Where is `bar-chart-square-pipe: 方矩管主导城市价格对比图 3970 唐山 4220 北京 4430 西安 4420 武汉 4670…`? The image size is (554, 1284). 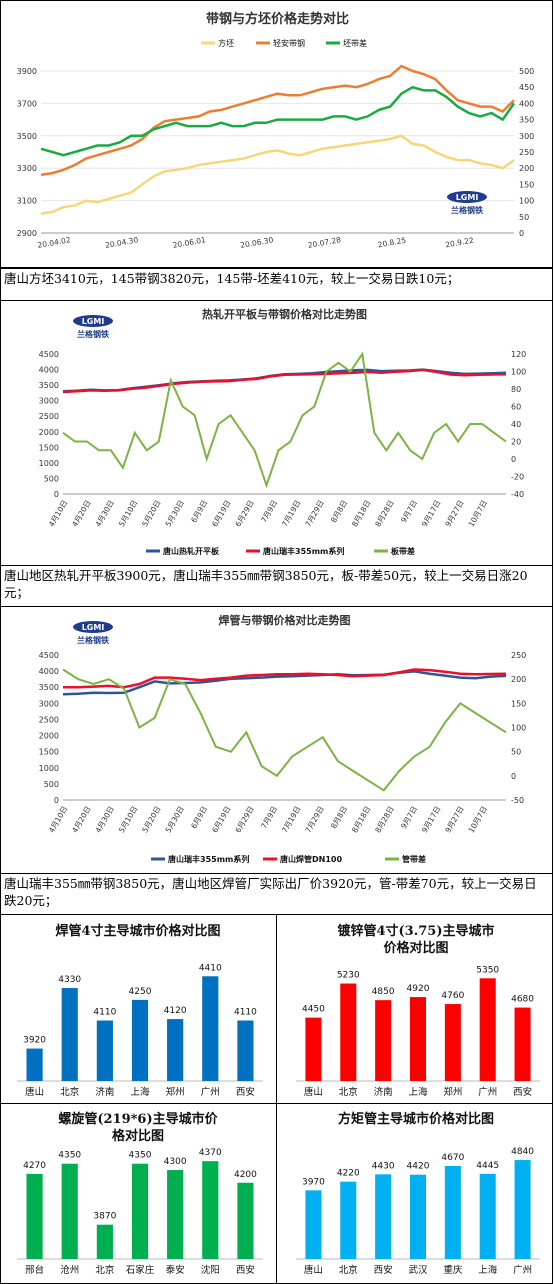 bar-chart-square-pipe: 方矩管主导城市价格对比图 3970 唐山 4220 北京 4430 西安 4420 武汉 4670… is located at coordinates (418, 1193).